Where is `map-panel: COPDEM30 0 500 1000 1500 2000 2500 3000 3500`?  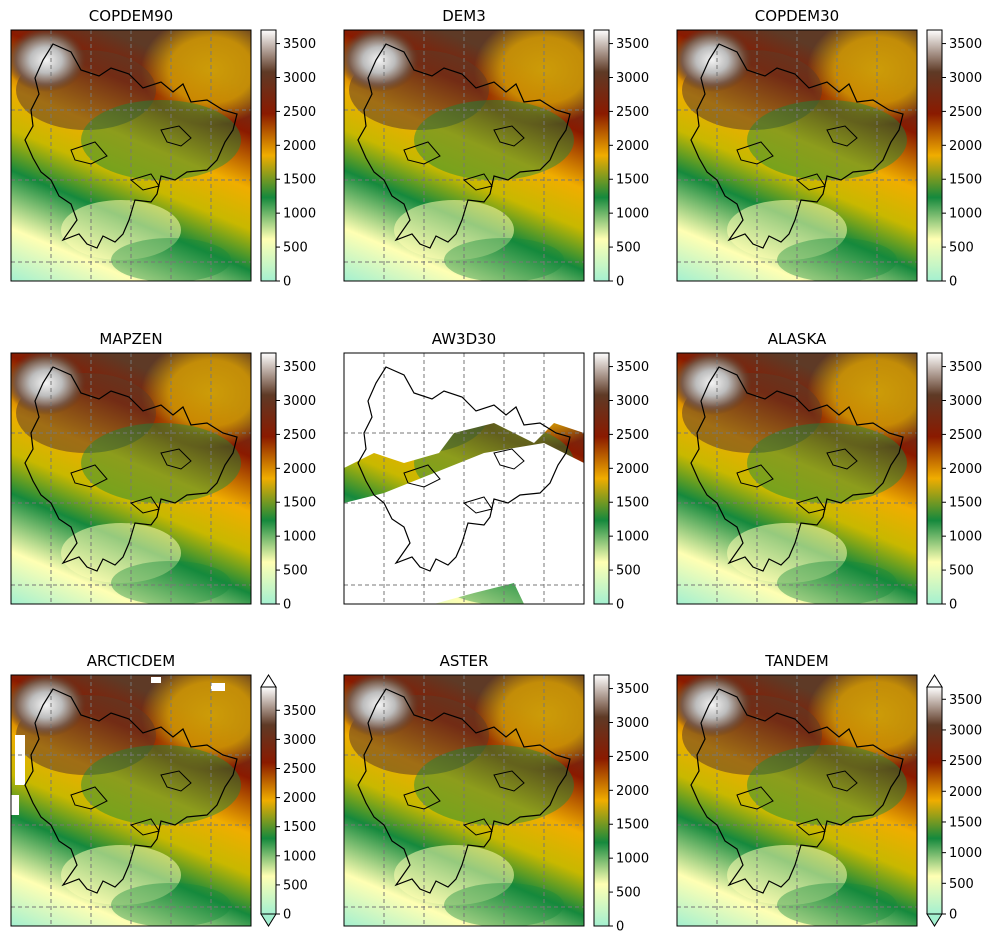
map-panel: COPDEM30 0 500 1000 1500 2000 2500 3000 3500 is located at coordinates (829, 148).